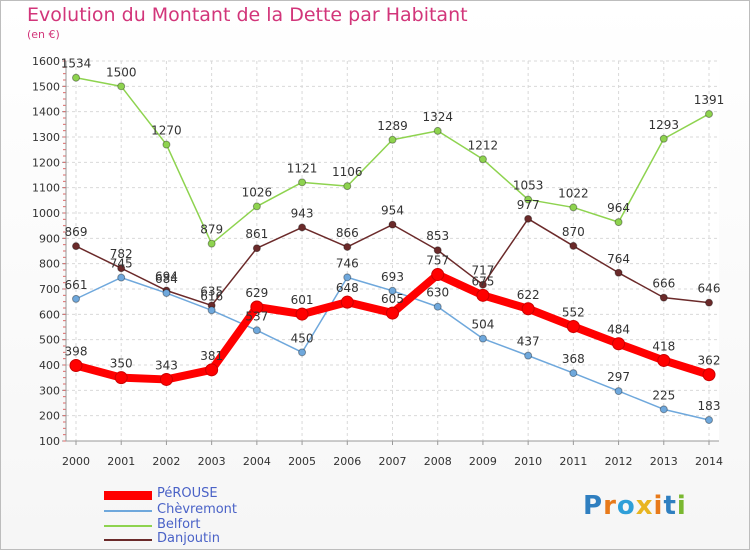 The width and height of the screenshot is (750, 550). What do you see at coordinates (347, 288) in the screenshot?
I see `data-label: 648` at bounding box center [347, 288].